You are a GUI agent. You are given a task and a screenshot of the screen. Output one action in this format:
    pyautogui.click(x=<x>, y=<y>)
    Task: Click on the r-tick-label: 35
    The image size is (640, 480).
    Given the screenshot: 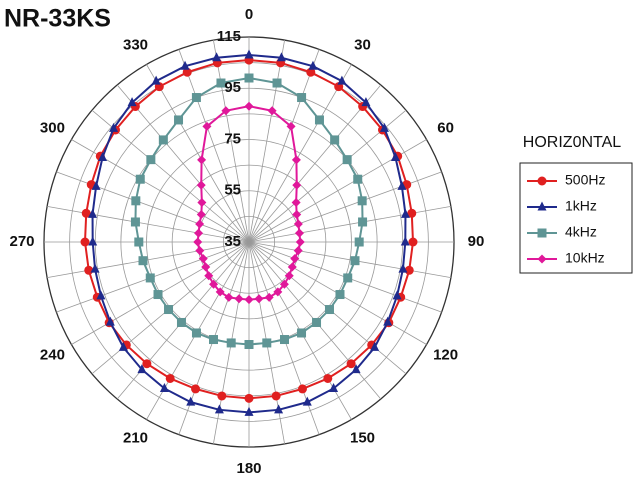 What is the action you would take?
    pyautogui.click(x=232, y=241)
    